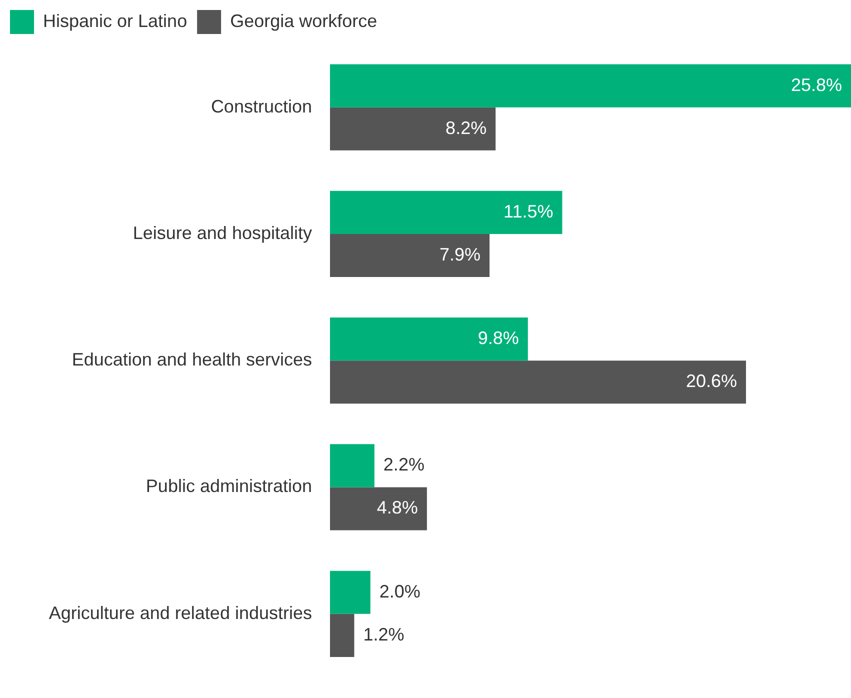 This screenshot has height=698, width=851. What do you see at coordinates (498, 338) in the screenshot?
I see `data-label: 9.8%` at bounding box center [498, 338].